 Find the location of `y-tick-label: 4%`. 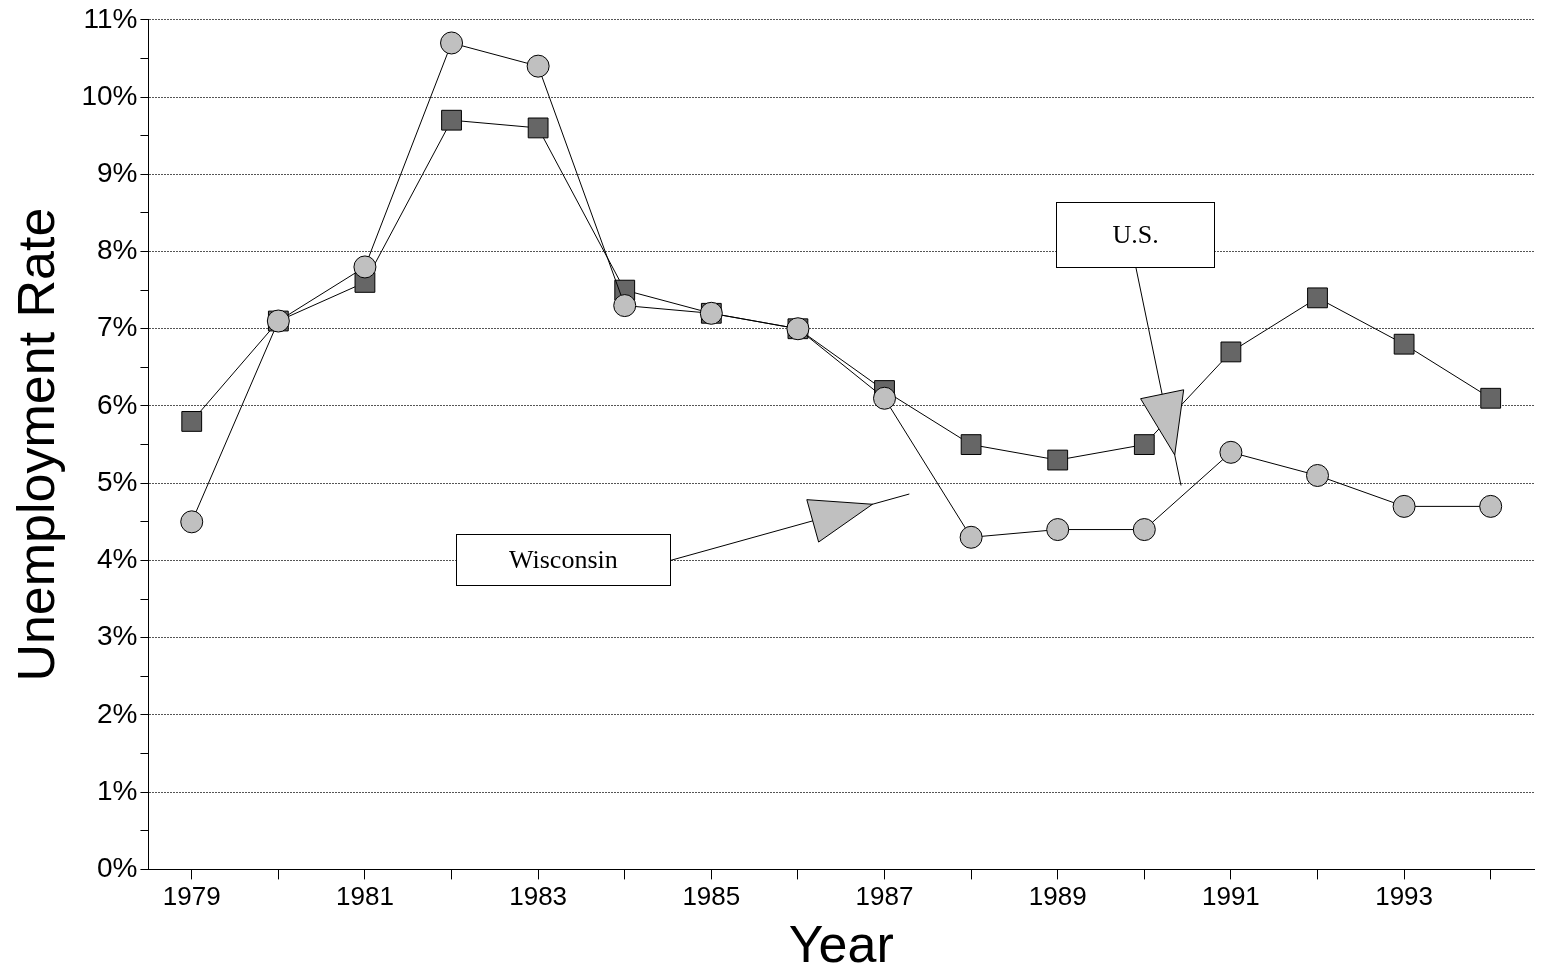

y-tick-label: 4% is located at coordinates (117, 559).